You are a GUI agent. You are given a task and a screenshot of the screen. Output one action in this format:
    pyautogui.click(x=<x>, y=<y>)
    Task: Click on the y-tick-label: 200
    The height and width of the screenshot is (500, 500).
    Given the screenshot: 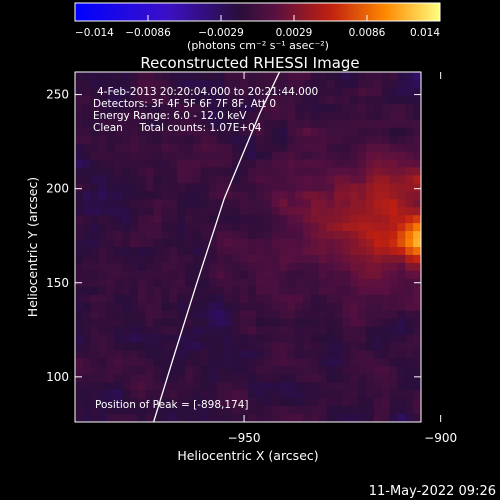 What is the action you would take?
    pyautogui.click(x=57, y=189)
    